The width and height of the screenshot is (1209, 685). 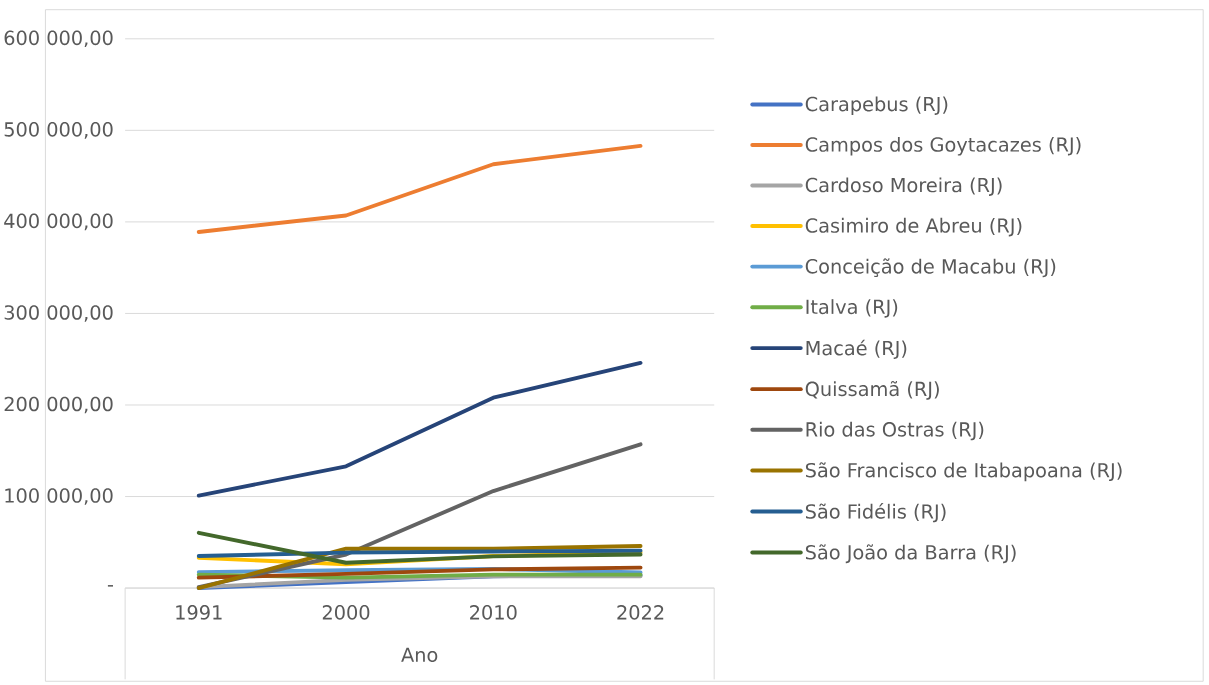 I want to click on x-tick-label: 2000, so click(x=346, y=612).